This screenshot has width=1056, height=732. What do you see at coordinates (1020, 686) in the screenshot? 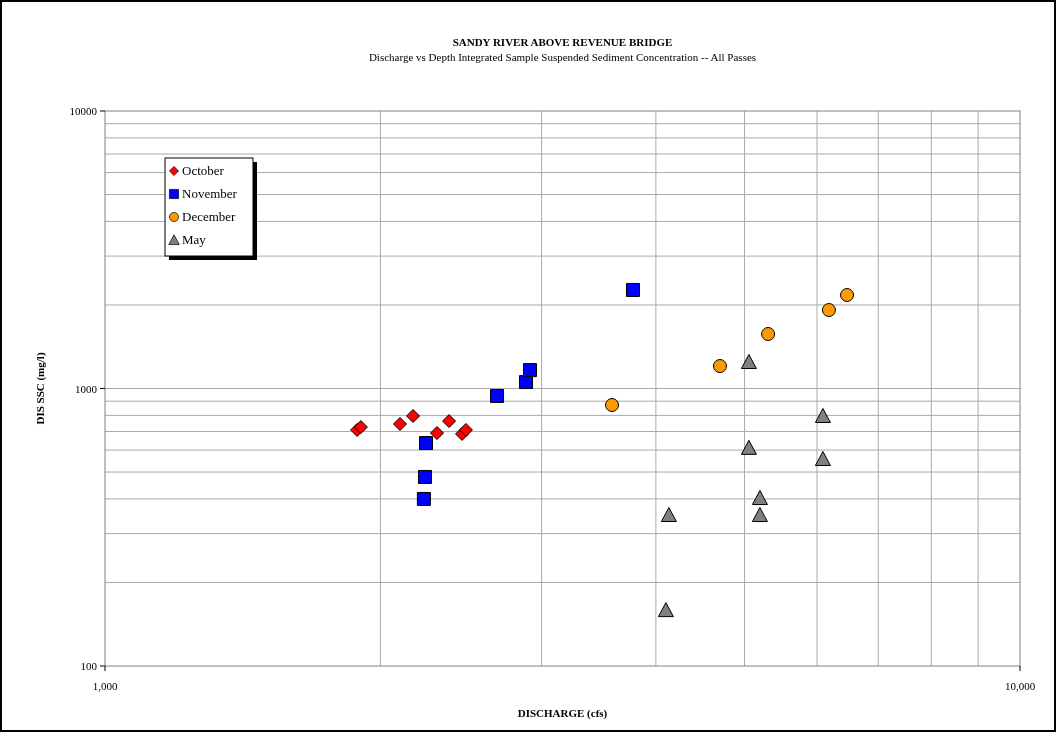
I see `x-tick-label: 10,000` at bounding box center [1020, 686].